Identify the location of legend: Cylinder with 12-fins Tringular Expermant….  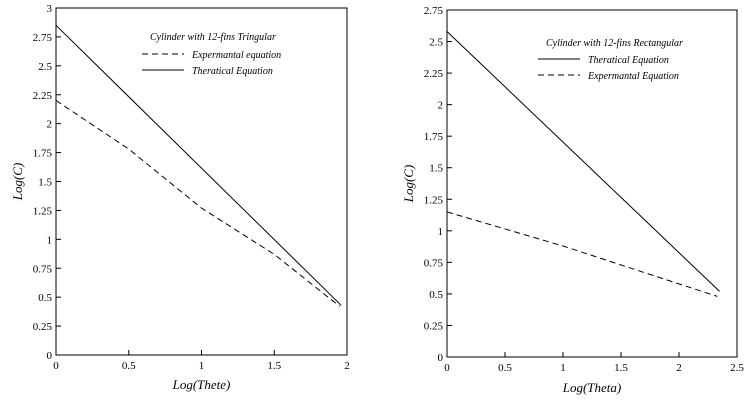
(211, 54).